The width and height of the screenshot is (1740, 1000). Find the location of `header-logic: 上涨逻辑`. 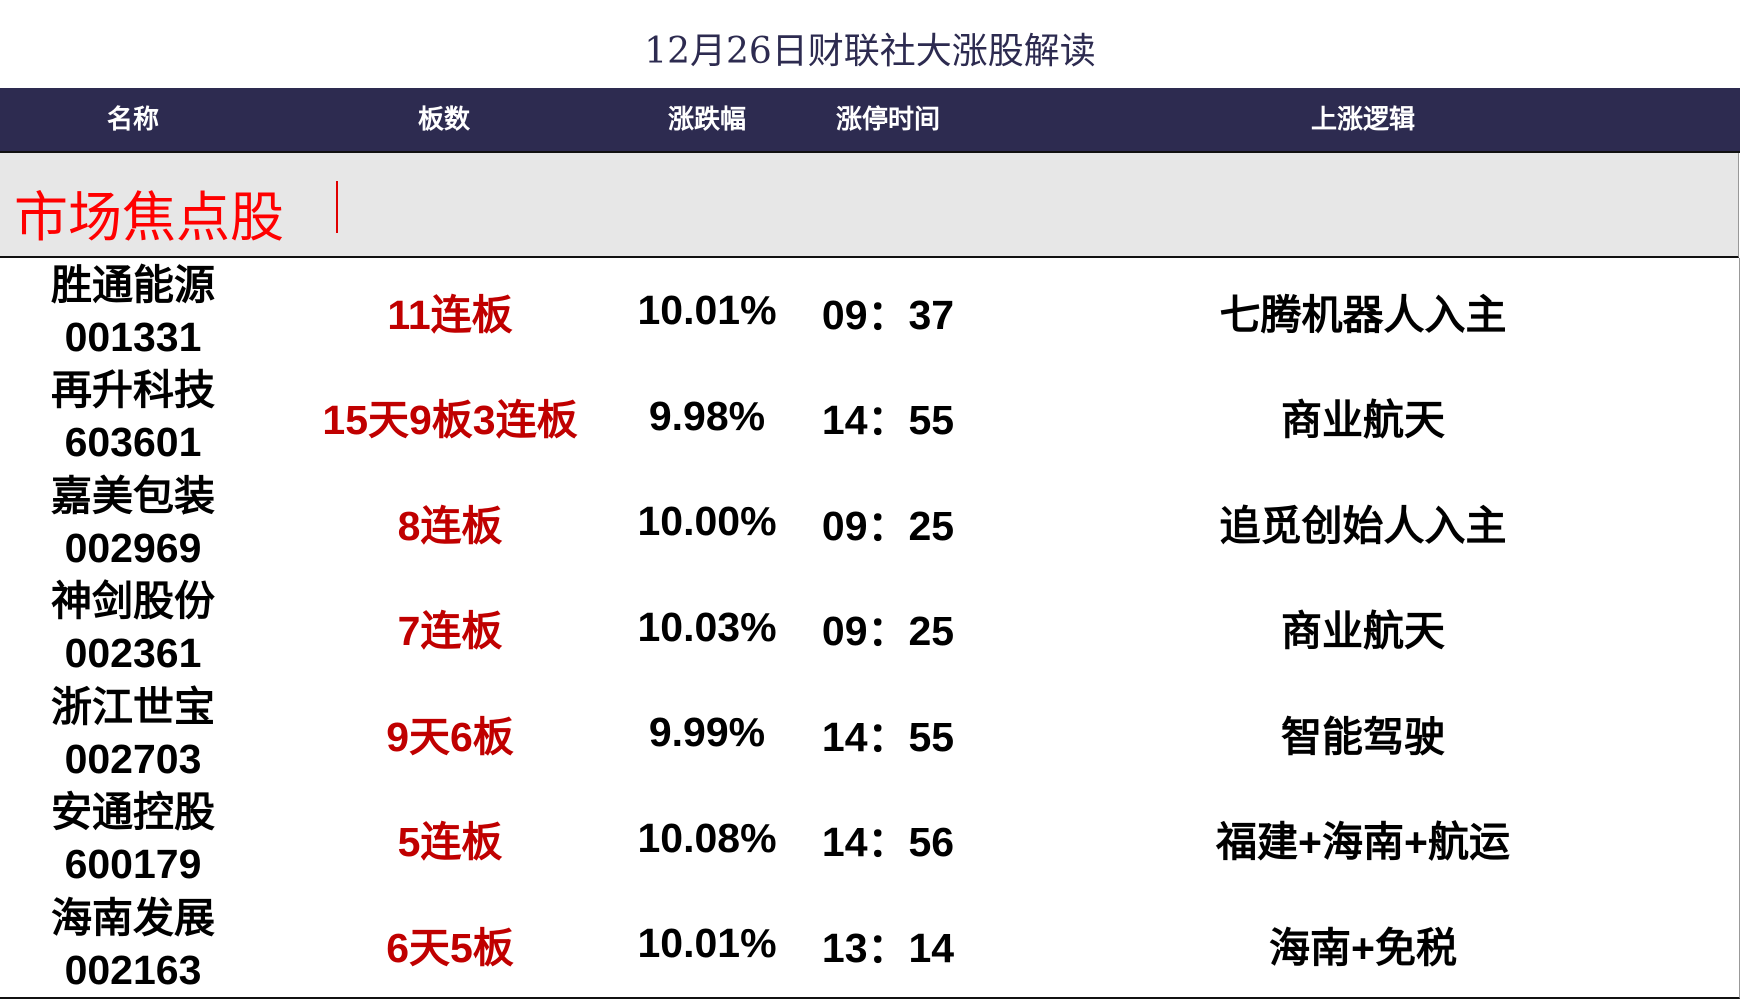

header-logic: 上涨逻辑 is located at coordinates (1363, 119).